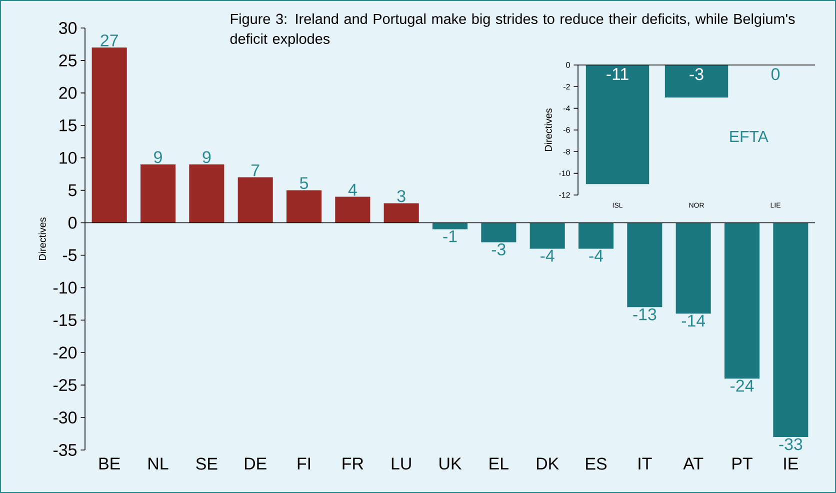  I want to click on data-label: -1, so click(450, 236).